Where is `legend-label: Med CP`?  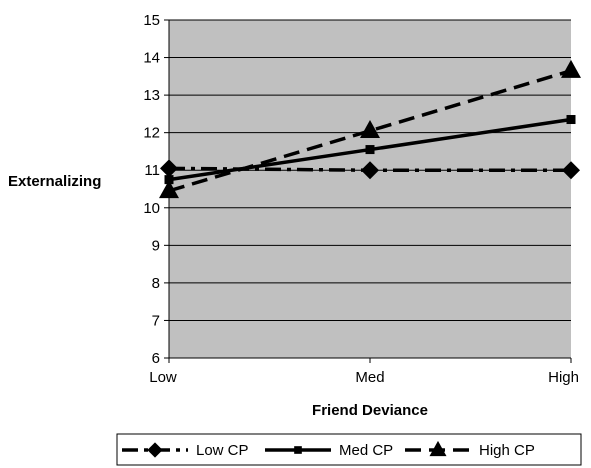 legend-label: Med CP is located at coordinates (366, 450).